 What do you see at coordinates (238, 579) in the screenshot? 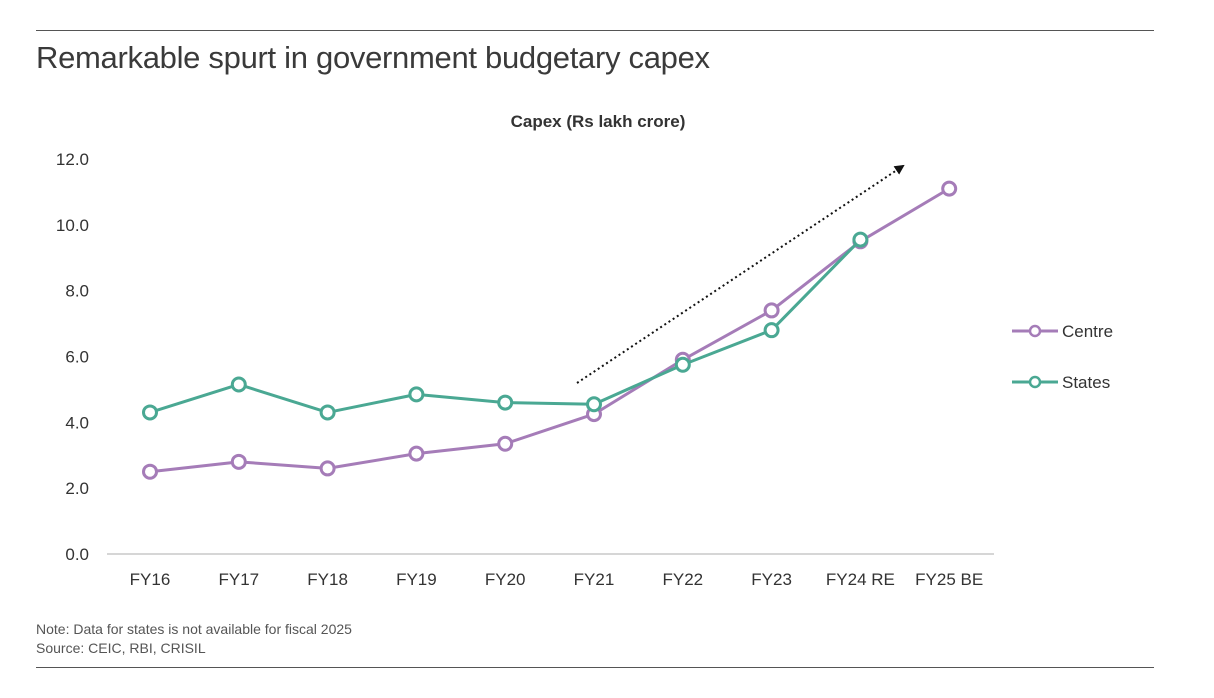
I see `x-tick-label: FY17` at bounding box center [238, 579].